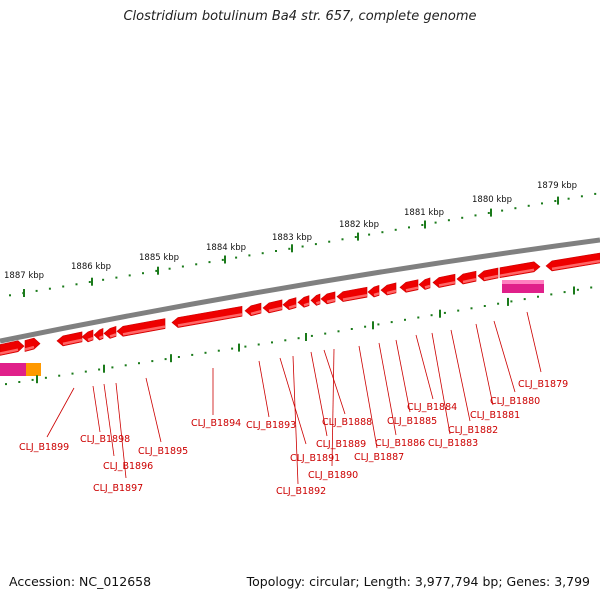 The image size is (600, 600). I want to click on gene-label: CLJ_B1890, so click(333, 475).